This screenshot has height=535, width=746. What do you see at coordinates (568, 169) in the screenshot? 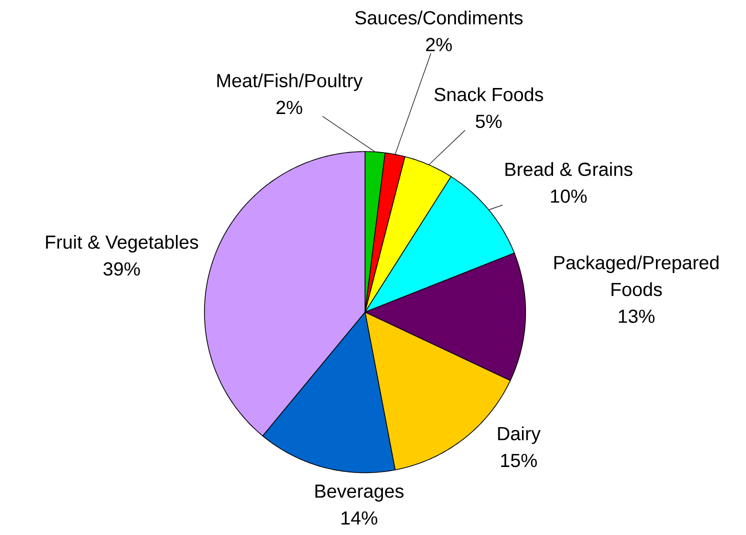
I see `slice-label: Bread & Grains` at bounding box center [568, 169].